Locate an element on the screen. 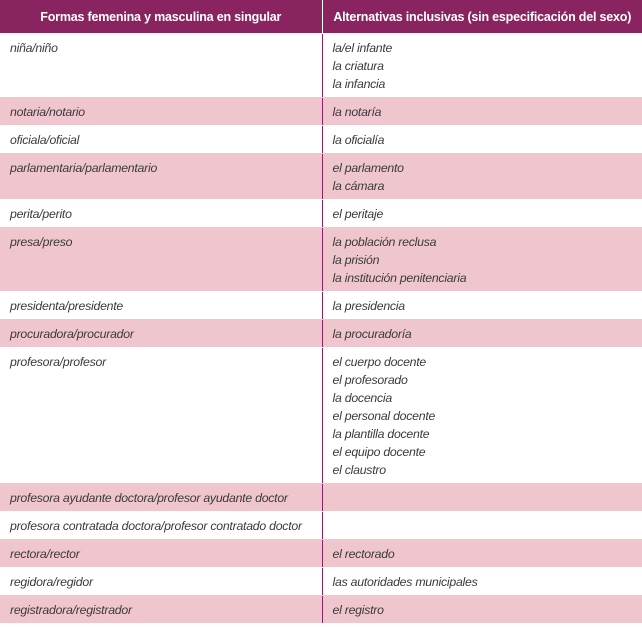 The image size is (642, 627). alternative-item: la presidencia is located at coordinates (369, 306).